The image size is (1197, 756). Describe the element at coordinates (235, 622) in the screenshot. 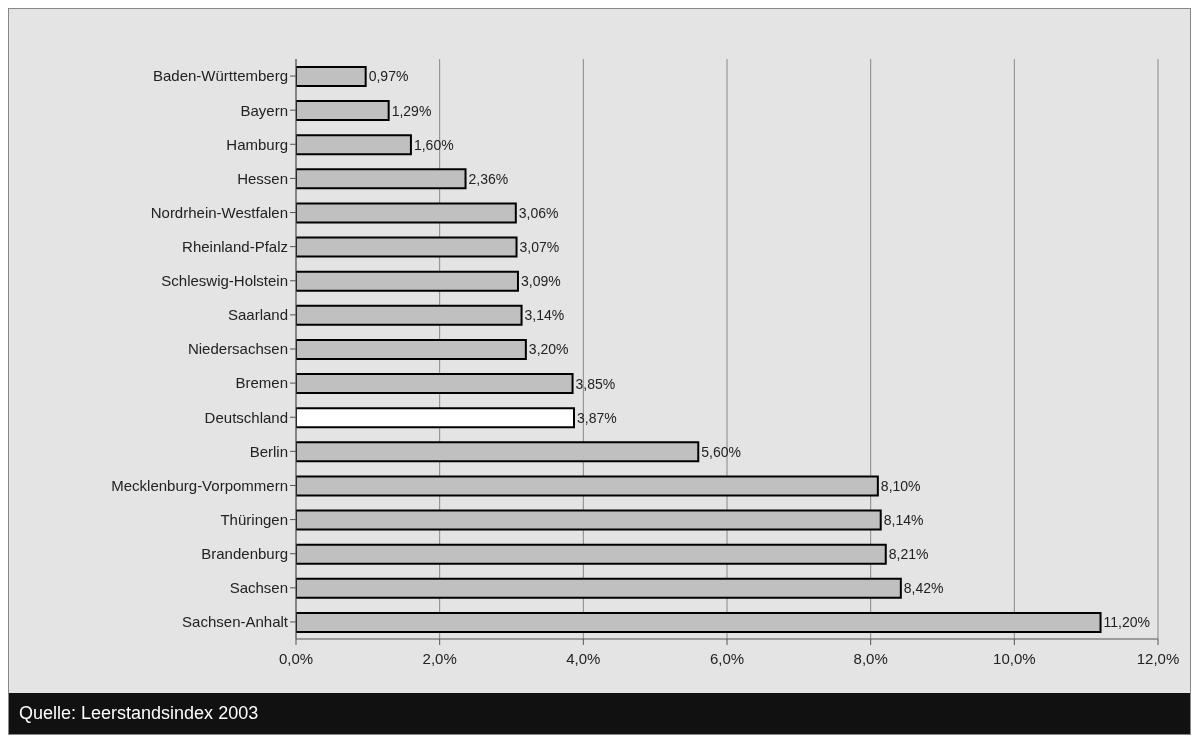

I see `y-tick-label: Sachsen-Anhalt` at that location.